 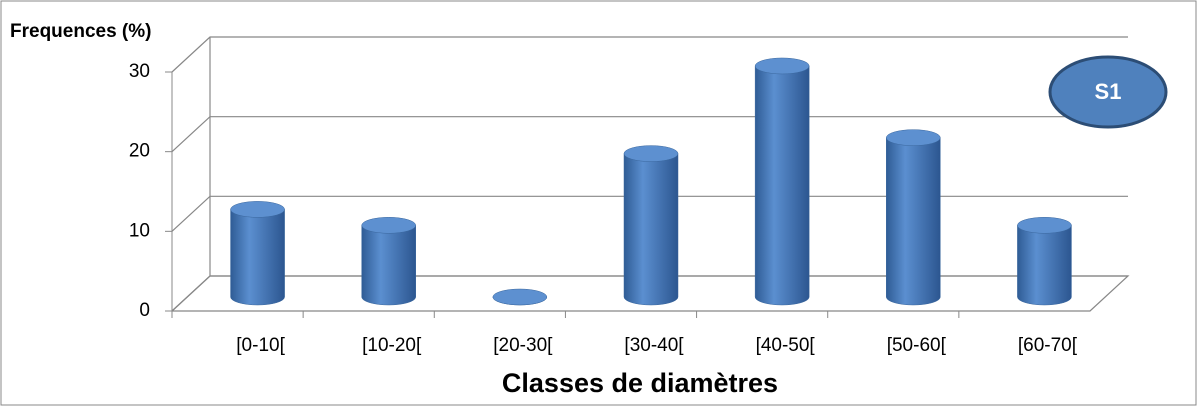 What do you see at coordinates (786, 345) in the screenshot?
I see `x-tick-label: [40-50[` at bounding box center [786, 345].